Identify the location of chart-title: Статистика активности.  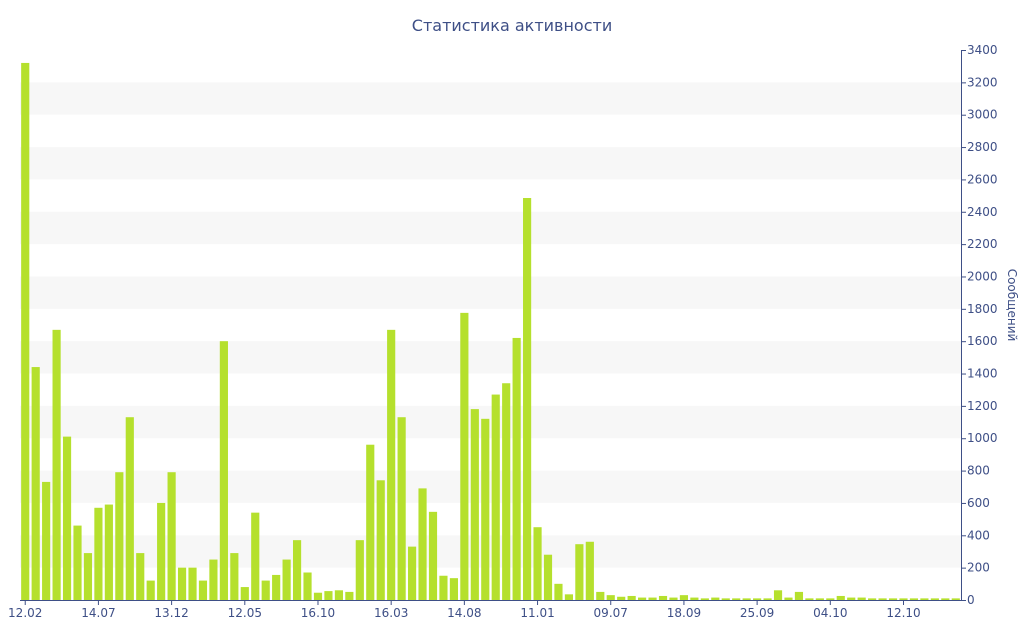
(512, 25).